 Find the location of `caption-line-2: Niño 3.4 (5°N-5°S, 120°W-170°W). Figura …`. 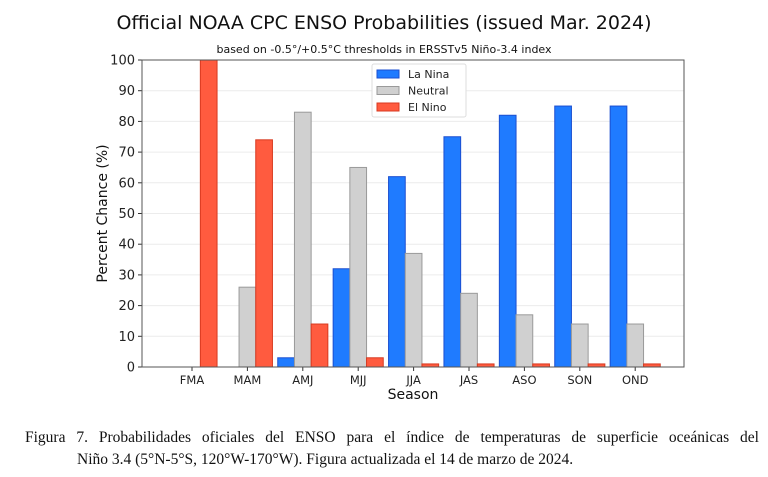

caption-line-2: Niño 3.4 (5°N-5°S, 120°W-170°W). Figura … is located at coordinates (325, 459).